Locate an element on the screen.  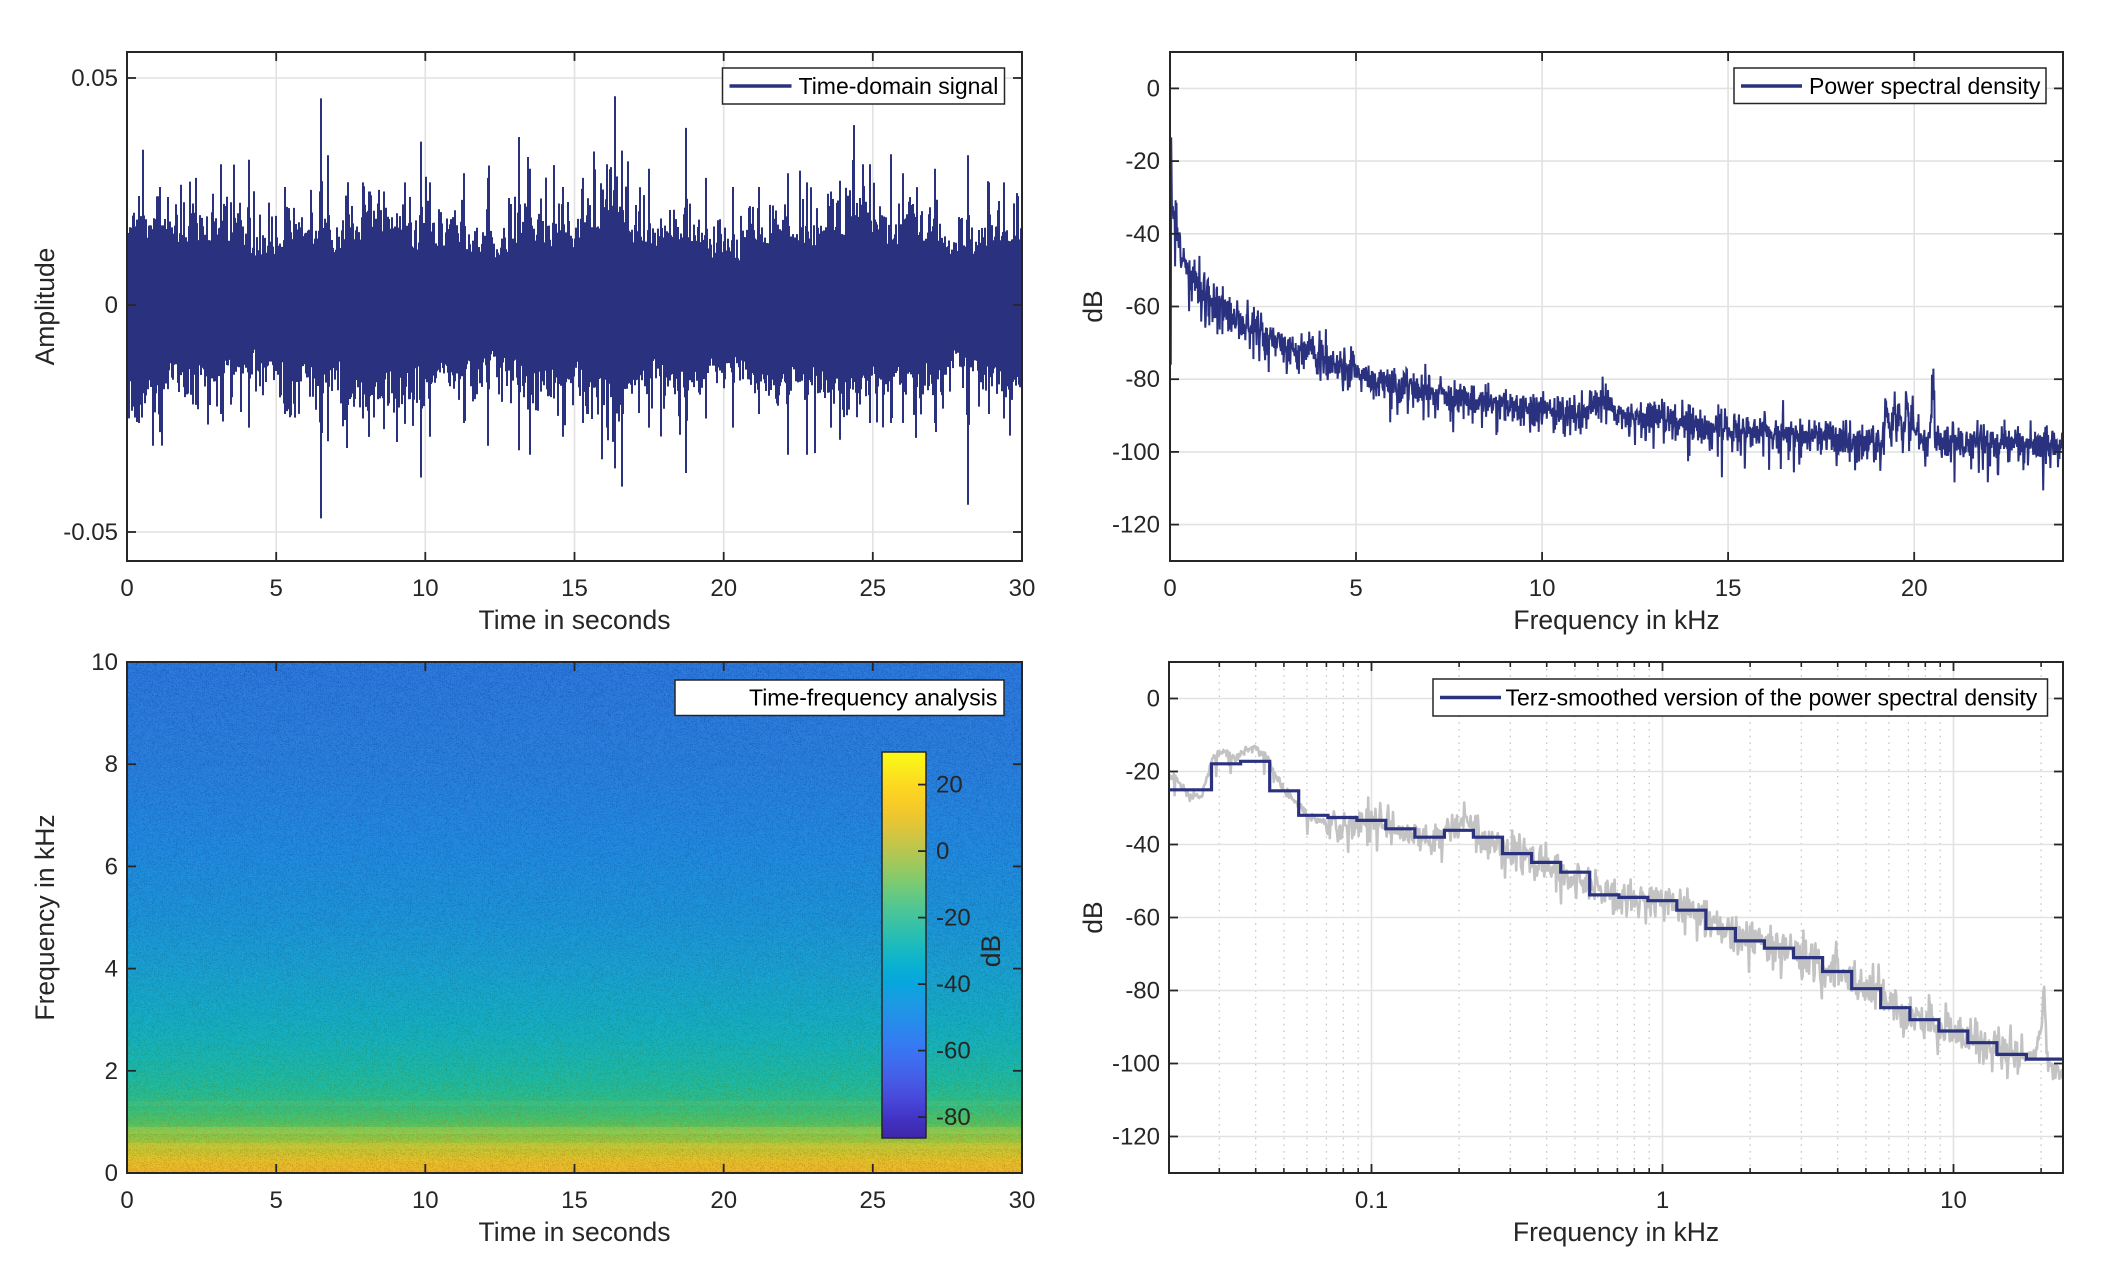
svg-text: Amplitude is located at coordinates (45, 307).